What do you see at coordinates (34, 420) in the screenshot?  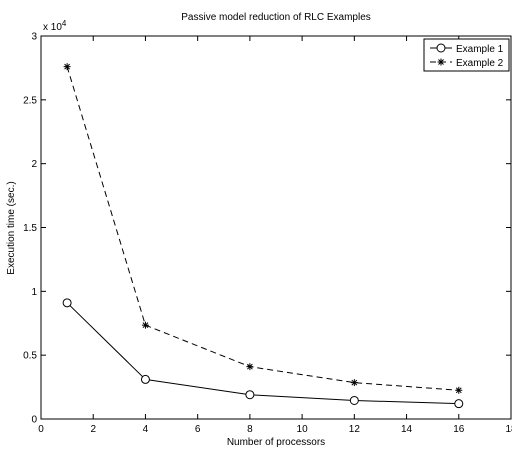 I see `y-tick-label: 0` at bounding box center [34, 420].